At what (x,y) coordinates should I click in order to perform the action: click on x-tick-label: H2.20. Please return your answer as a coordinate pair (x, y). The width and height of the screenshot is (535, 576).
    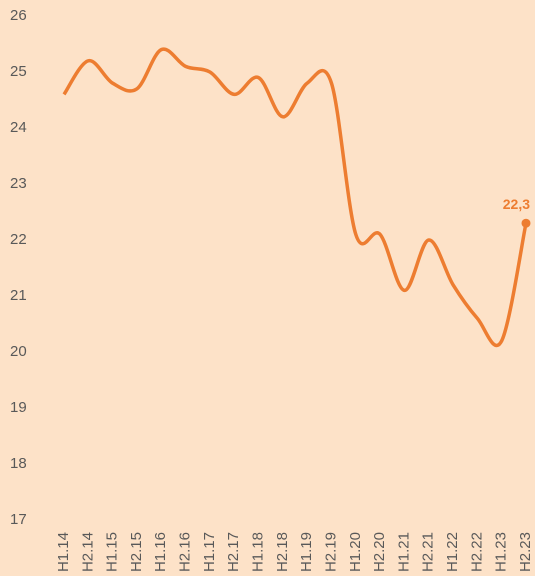
    Looking at the image, I should click on (379, 552).